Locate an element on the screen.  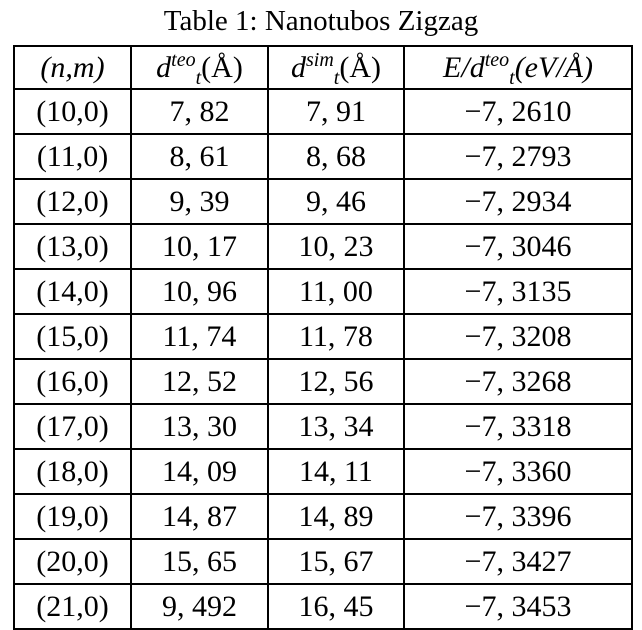
cell-d-teo: 12, 52 is located at coordinates (199, 381).